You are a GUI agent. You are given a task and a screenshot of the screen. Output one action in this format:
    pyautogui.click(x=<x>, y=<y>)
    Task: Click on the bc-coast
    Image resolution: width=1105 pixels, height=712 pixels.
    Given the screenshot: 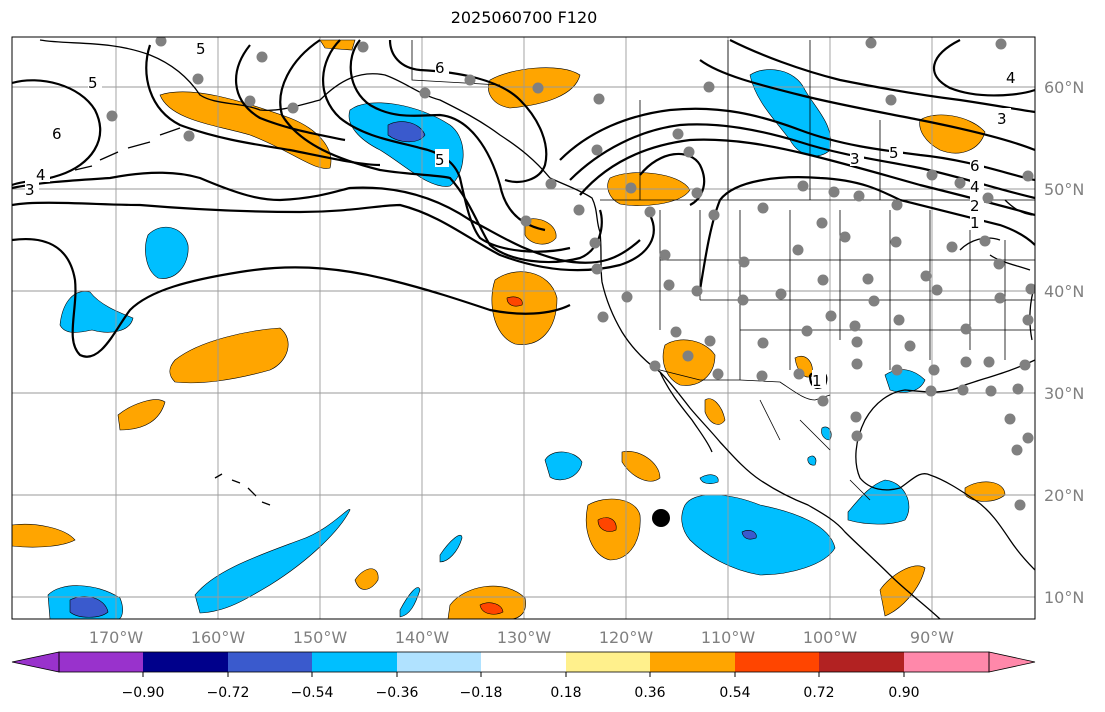 What is the action you would take?
    pyautogui.click(x=575, y=205)
    